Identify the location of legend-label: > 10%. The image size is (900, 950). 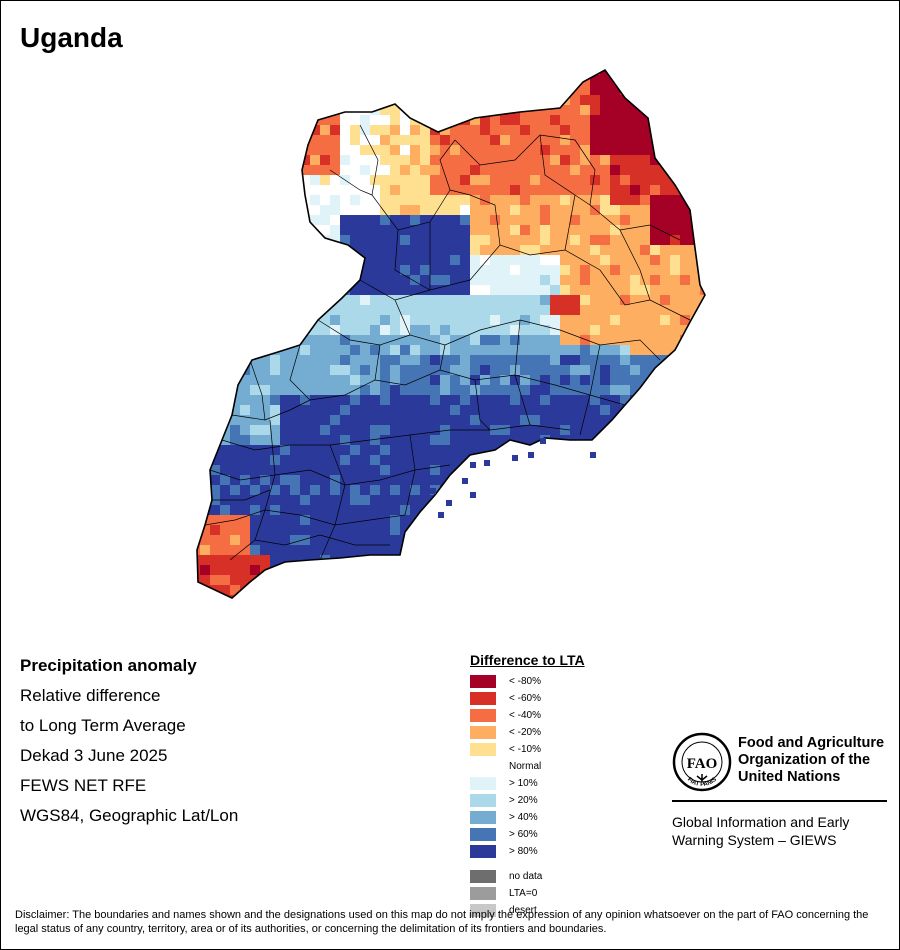
(523, 783).